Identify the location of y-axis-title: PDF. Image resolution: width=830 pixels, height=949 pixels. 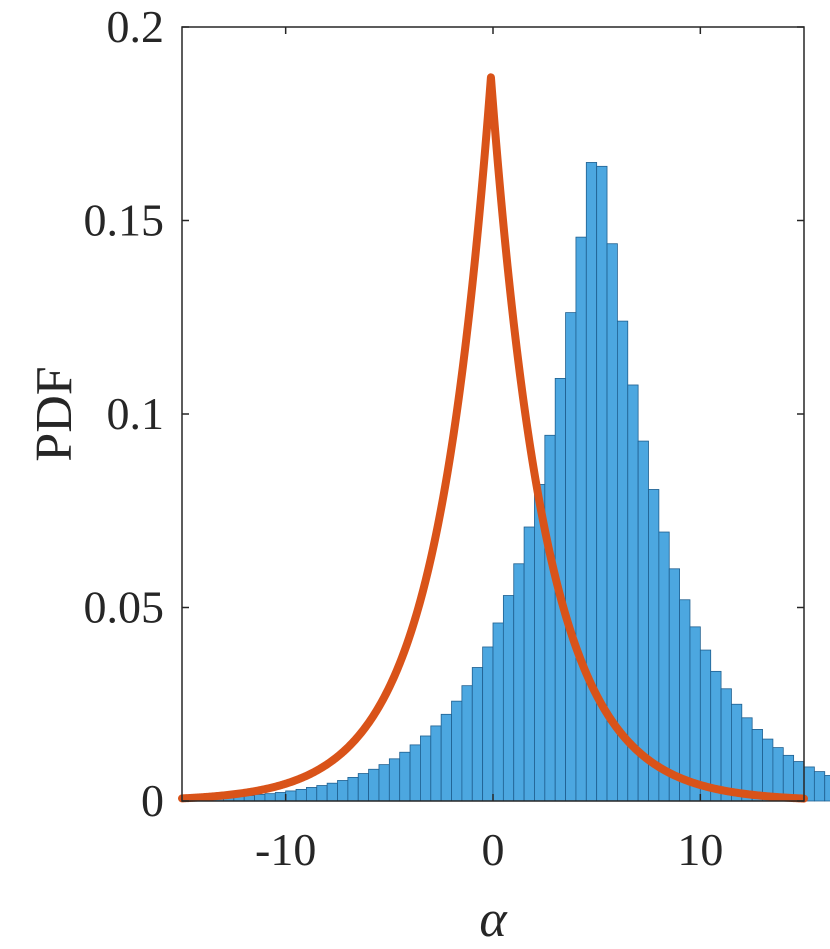
(54, 413).